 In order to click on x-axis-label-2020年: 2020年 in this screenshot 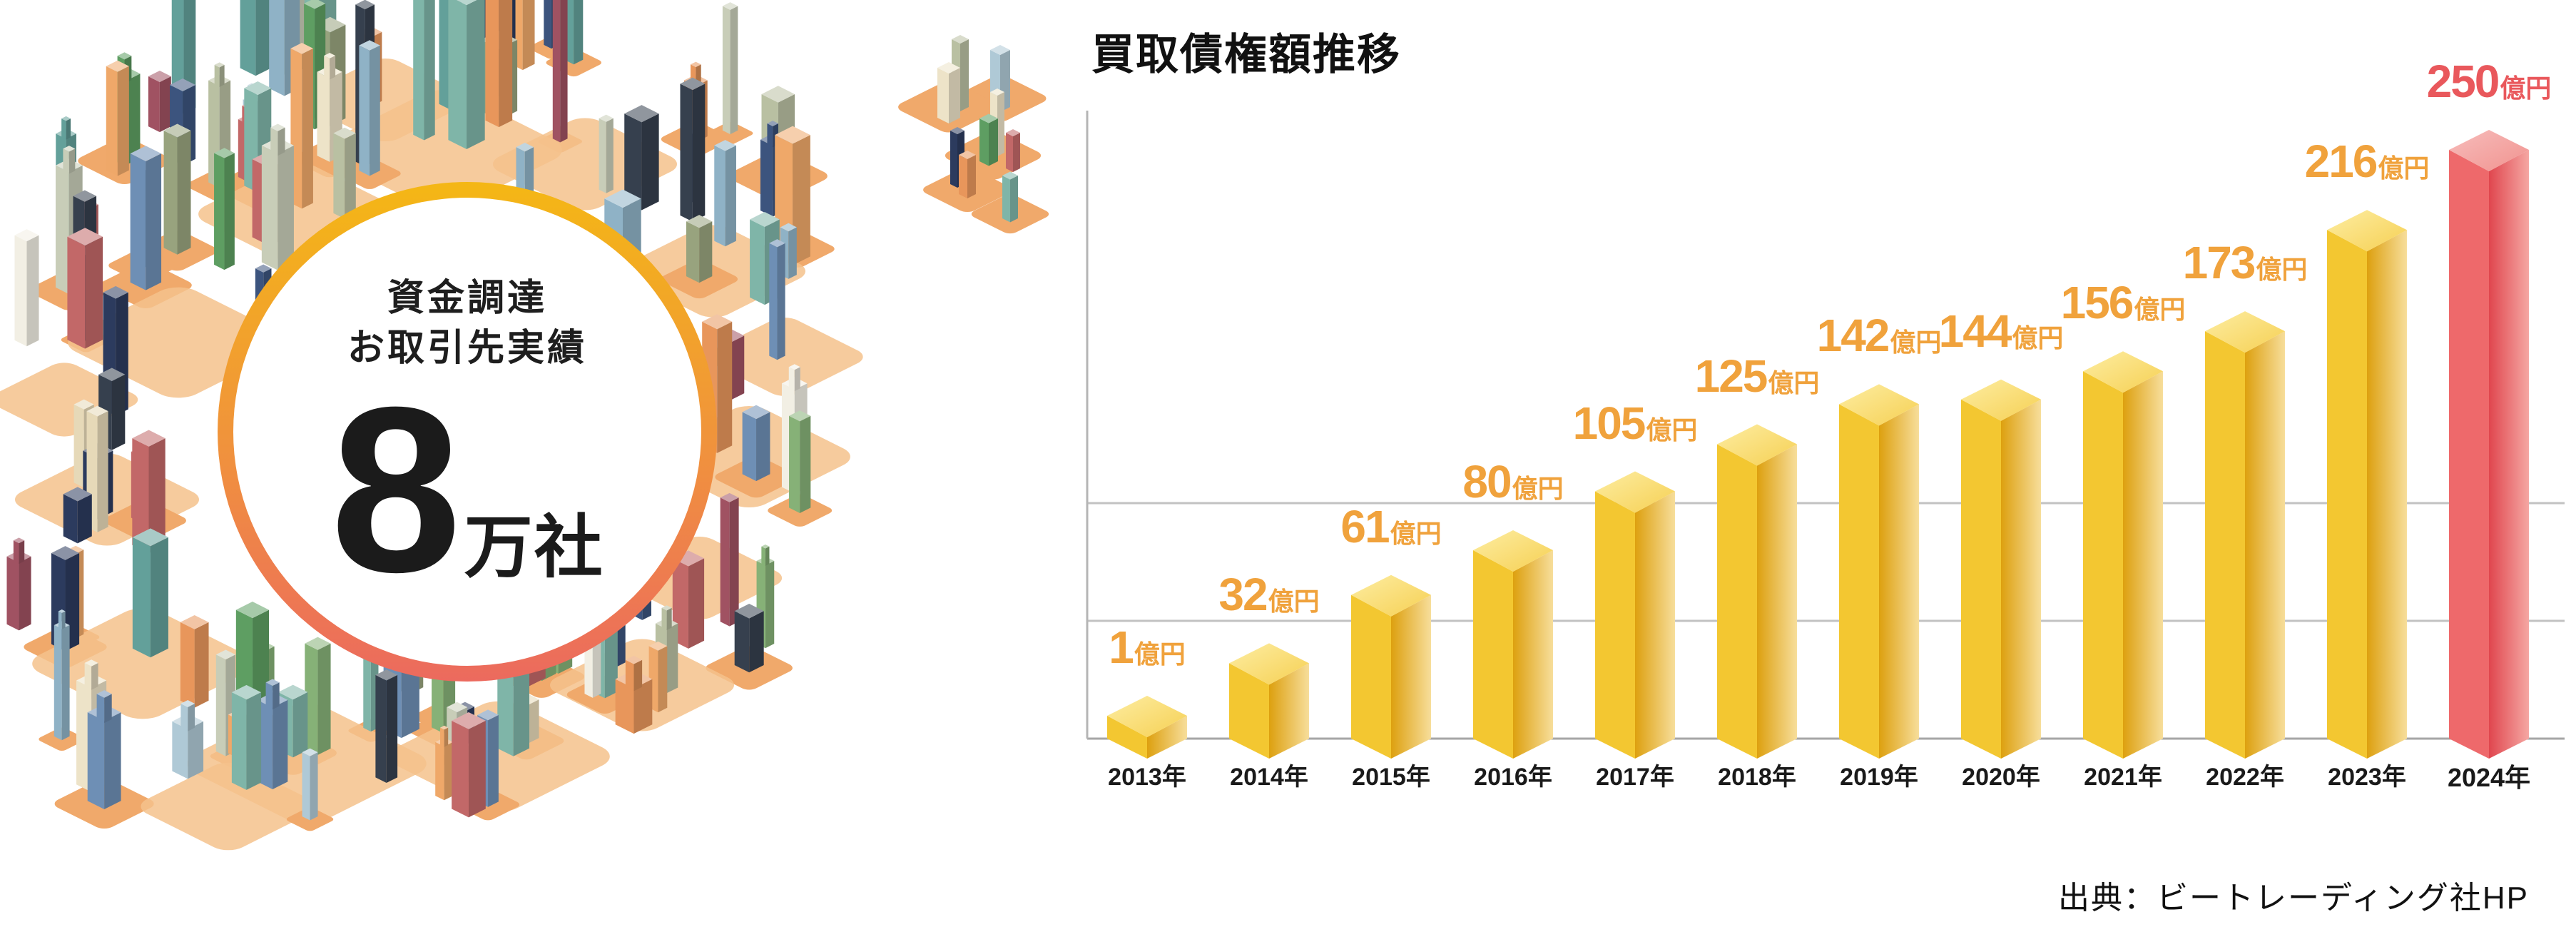, I will do `click(2001, 777)`.